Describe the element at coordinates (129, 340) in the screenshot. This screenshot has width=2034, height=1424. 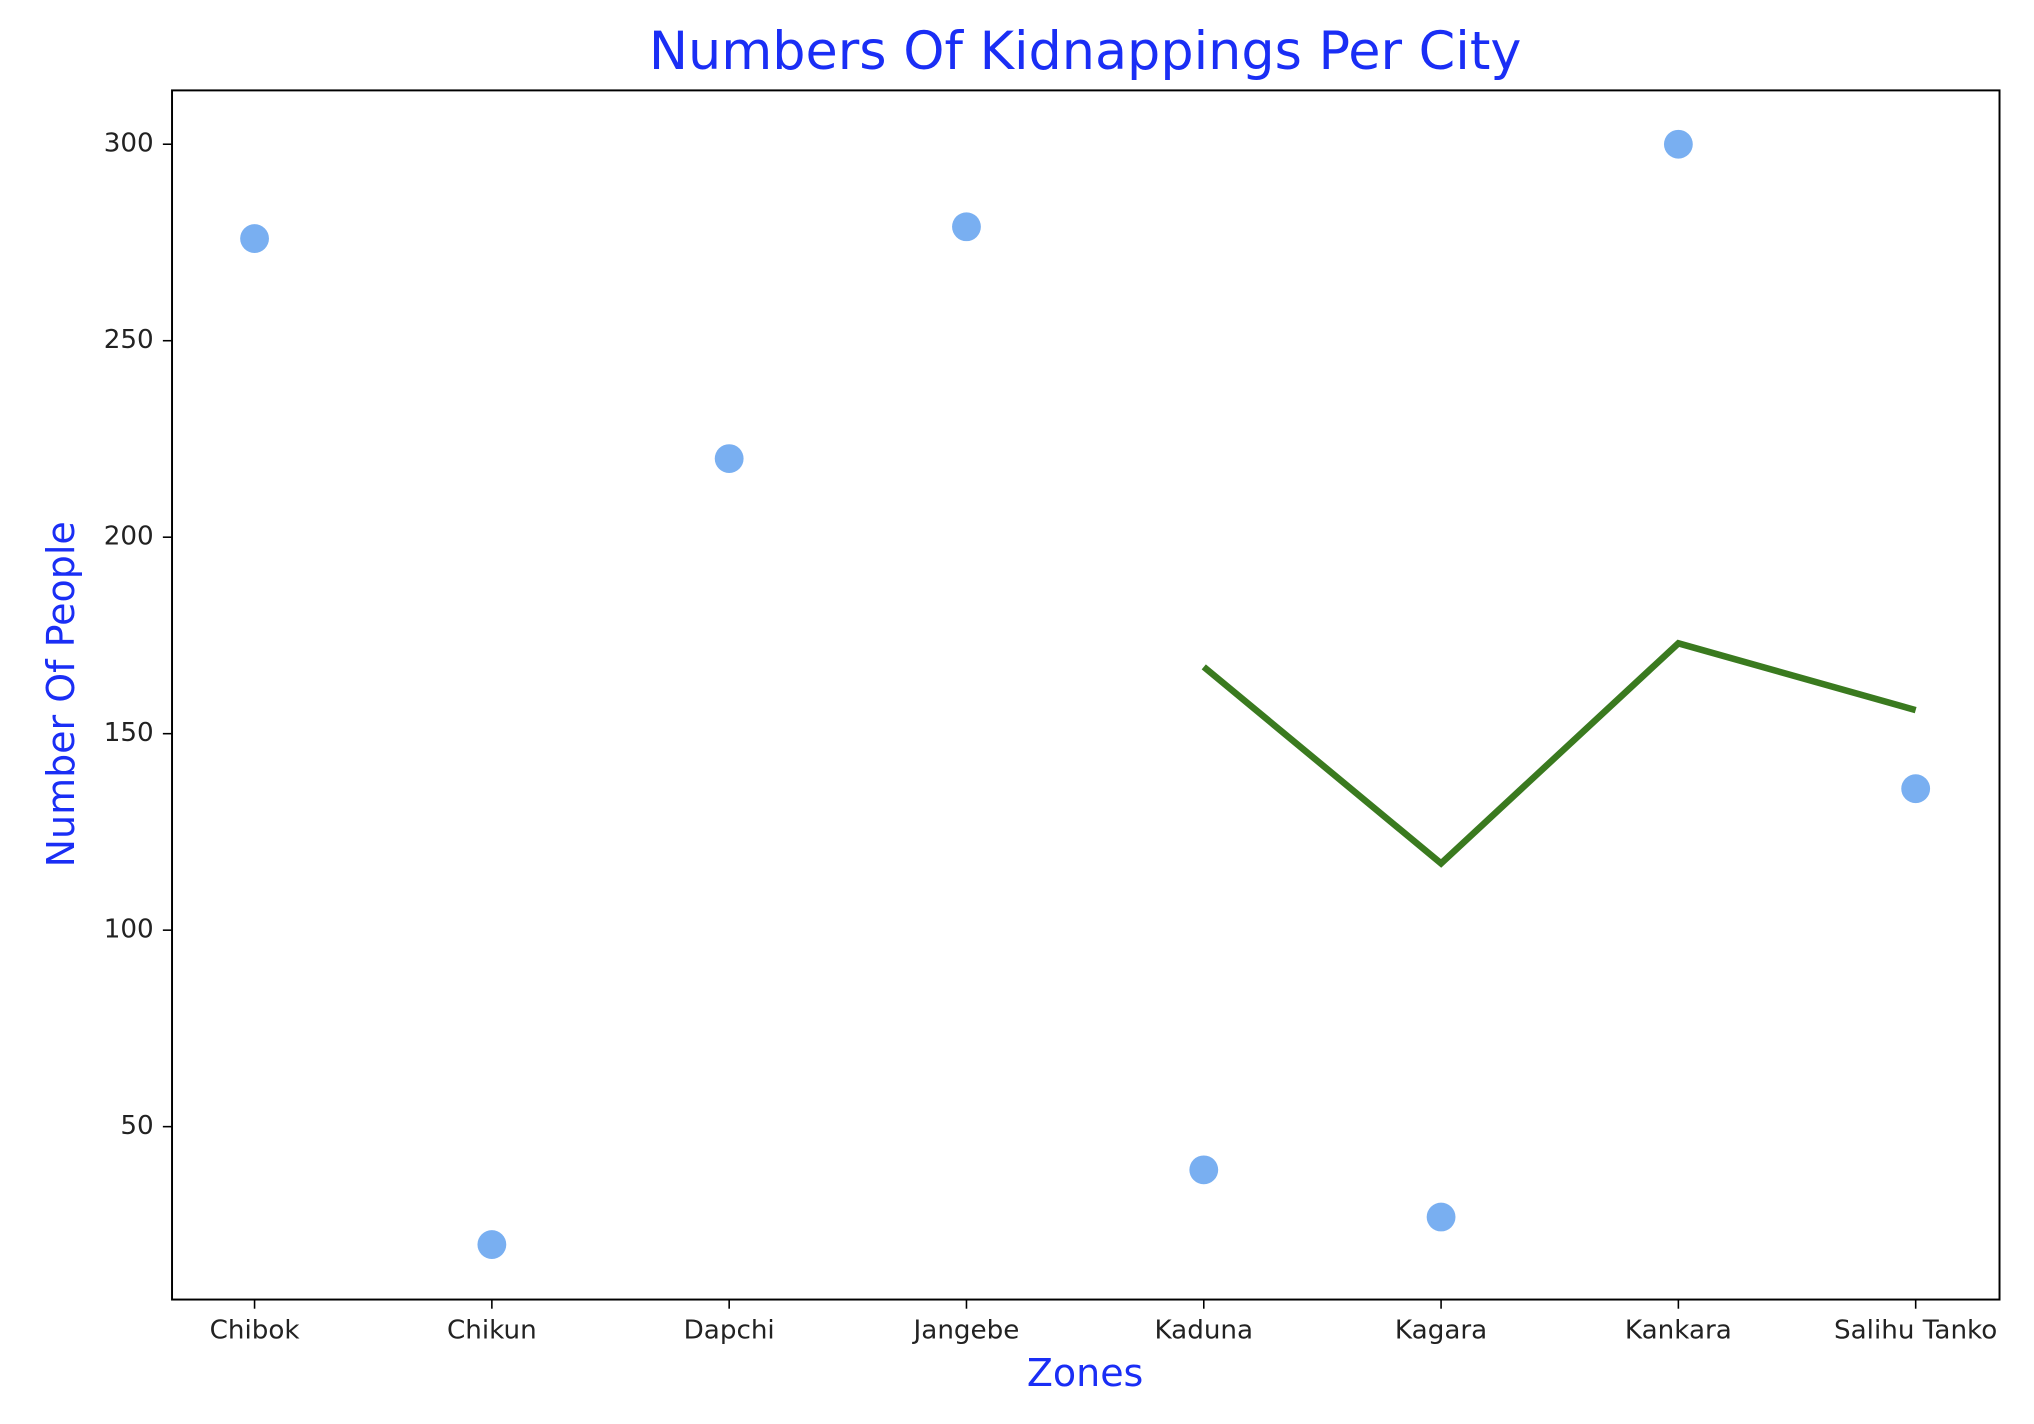
I see `y-tick-label: 250` at that location.